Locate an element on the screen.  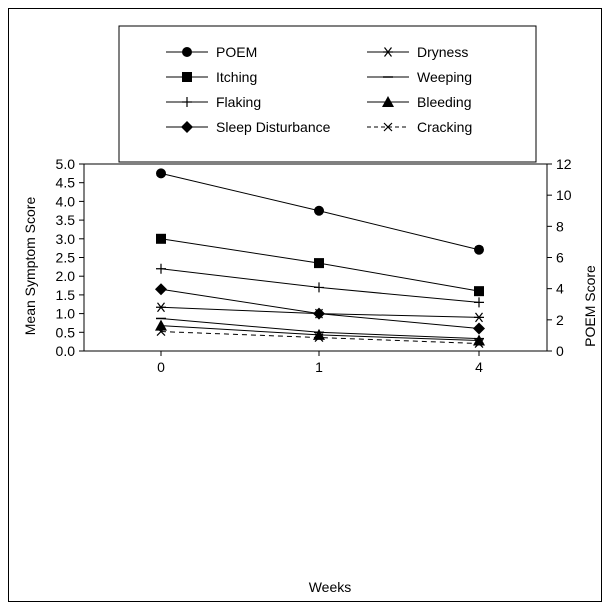
y-tick-label: 1.5 is located at coordinates (66, 295).